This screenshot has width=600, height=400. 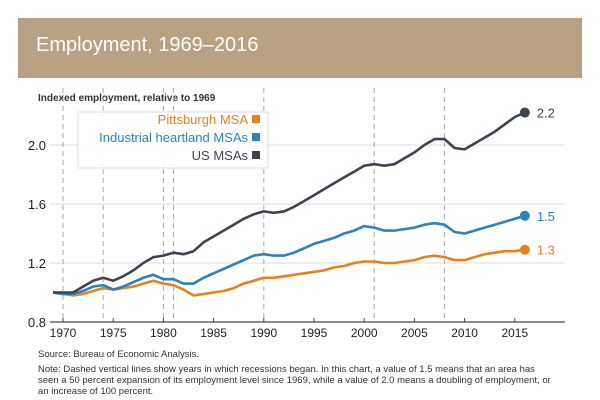 I want to click on x-tick-label: 1980, so click(x=163, y=333).